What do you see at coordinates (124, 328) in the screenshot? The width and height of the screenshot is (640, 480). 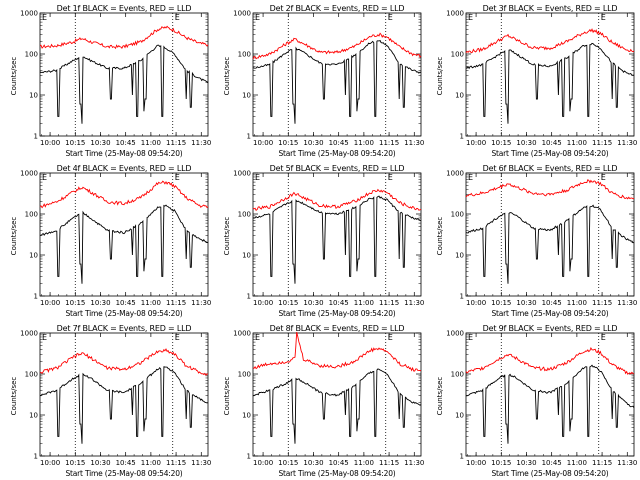 I see `panel-title: Det 7f BLACK = Events, RED = LLD` at bounding box center [124, 328].